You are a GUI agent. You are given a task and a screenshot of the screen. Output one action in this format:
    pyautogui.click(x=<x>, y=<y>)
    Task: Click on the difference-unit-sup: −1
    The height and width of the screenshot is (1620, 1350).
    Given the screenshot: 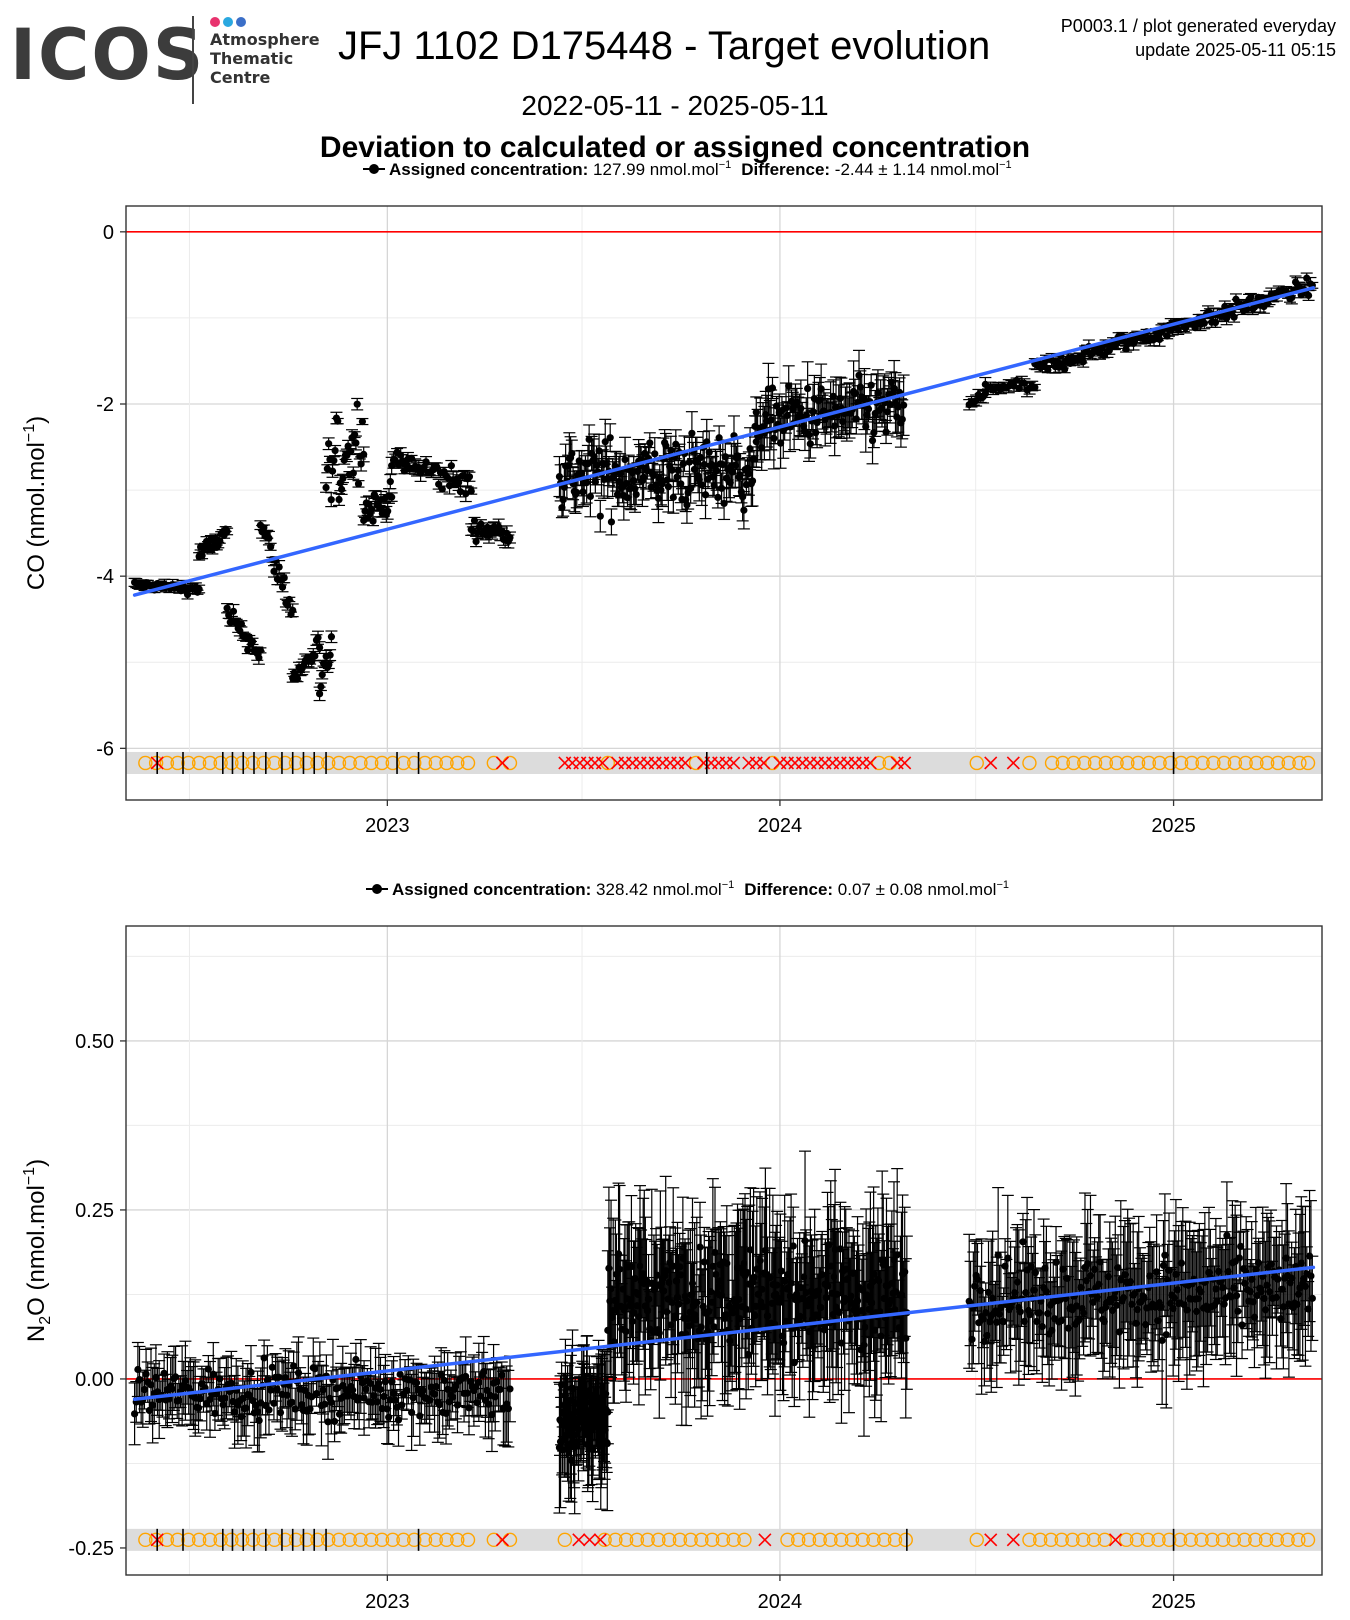 What is the action you would take?
    pyautogui.click(x=1005, y=165)
    